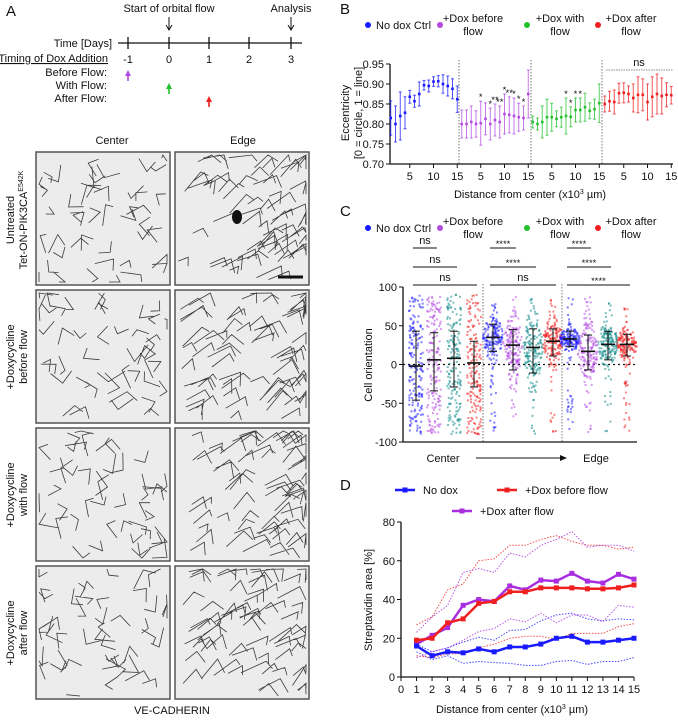 This screenshot has height=720, width=678. Describe the element at coordinates (169, 60) in the screenshot. I see `day-label: 0` at that location.